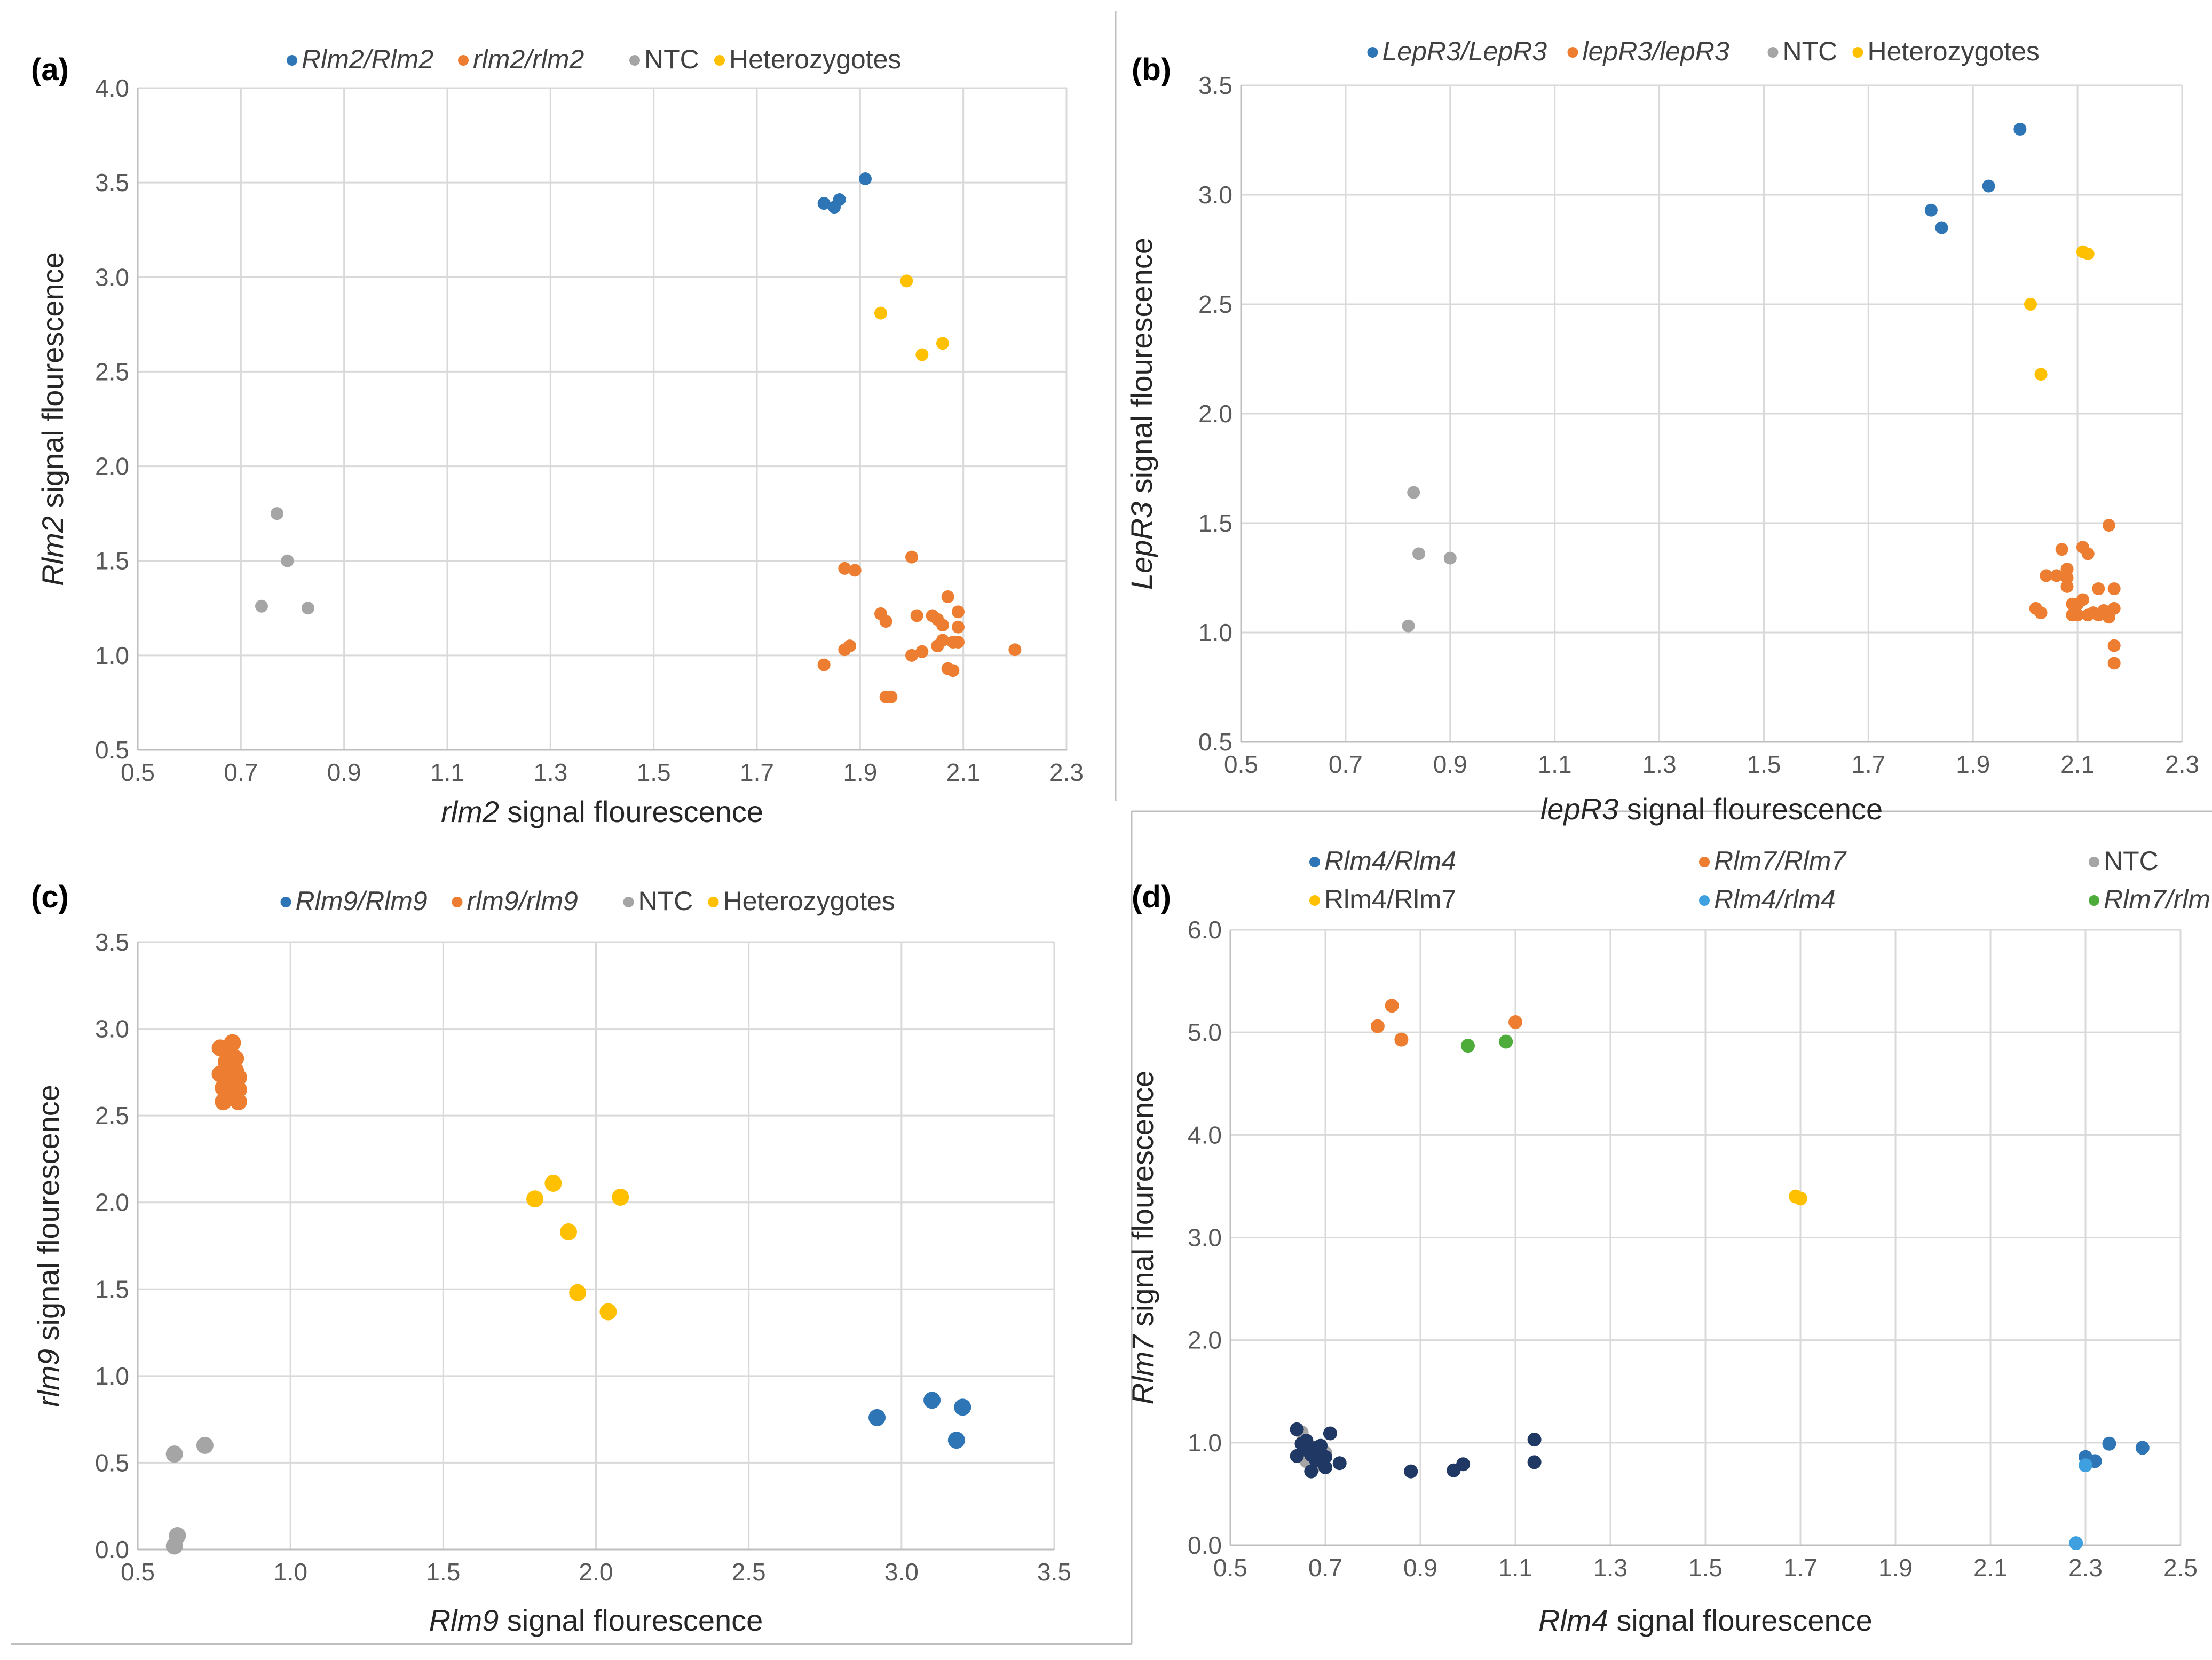 This screenshot has width=2212, height=1660. Describe the element at coordinates (52, 384) in the screenshot. I see `panel-a-y-axis-title-part-1: signal flourescence` at that location.